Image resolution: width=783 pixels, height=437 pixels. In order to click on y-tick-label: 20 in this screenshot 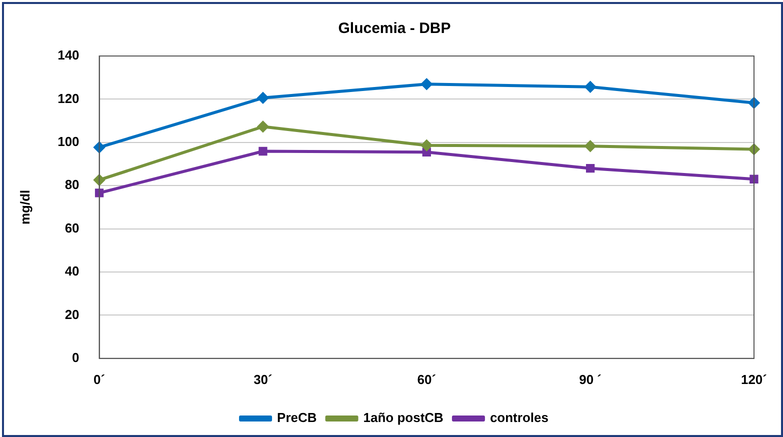, I will do `click(72, 314)`.